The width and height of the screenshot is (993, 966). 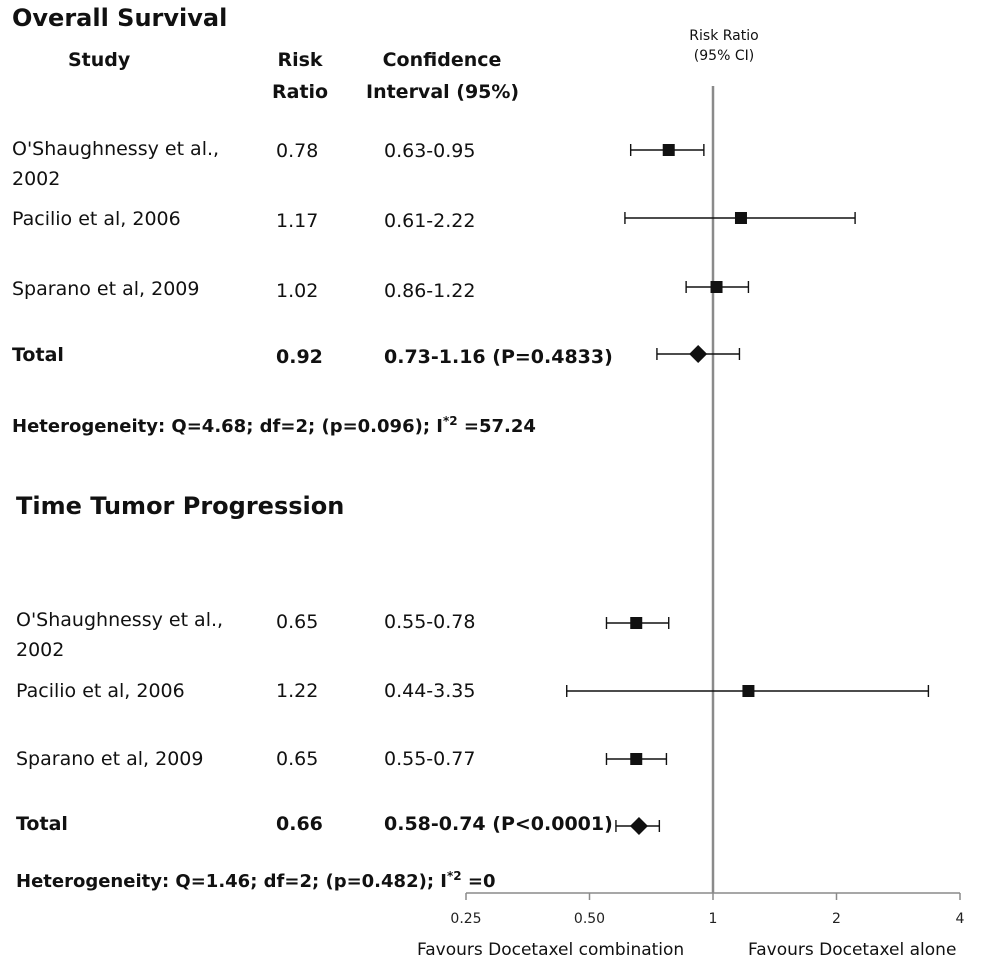 I want to click on x-tick-label: 0.50, so click(x=589, y=919).